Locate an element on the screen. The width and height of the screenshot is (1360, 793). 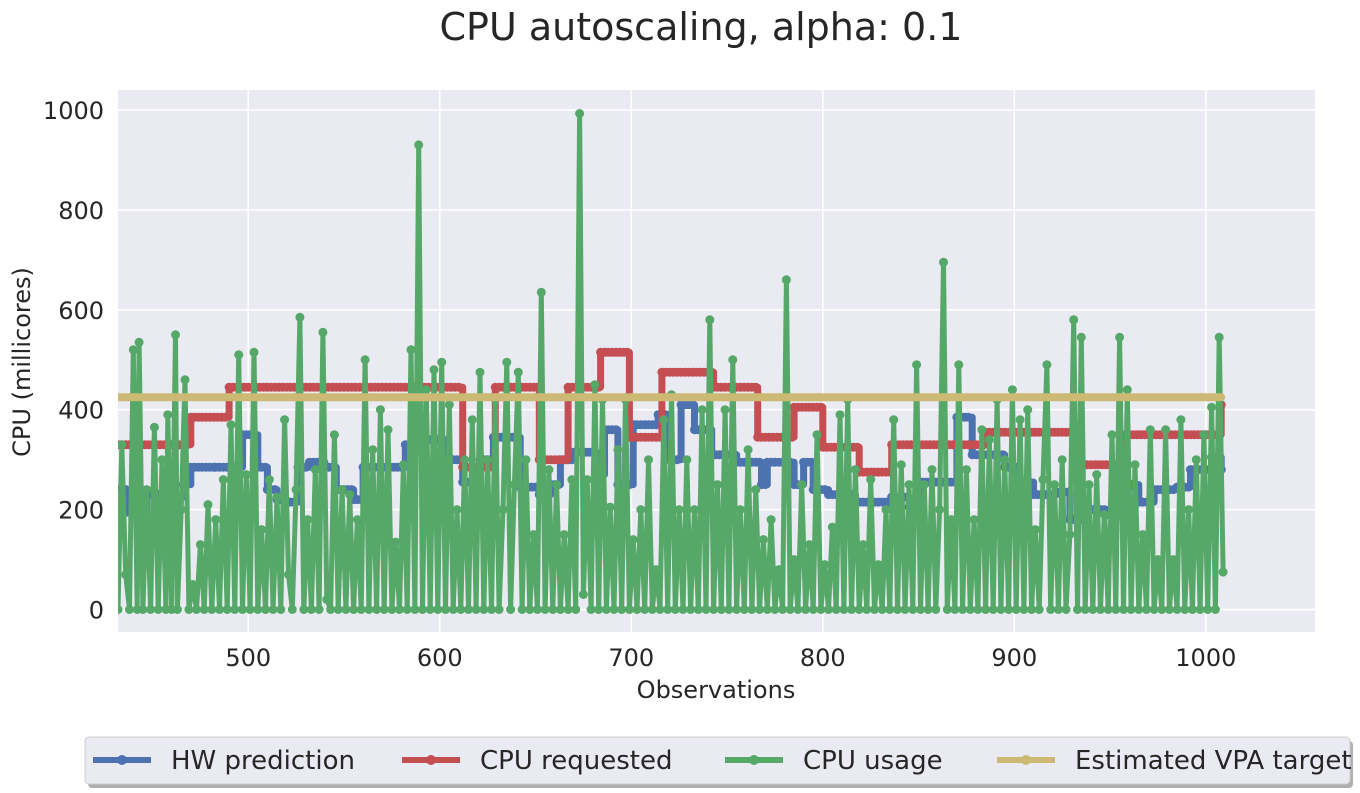
legend-item: HW prediction is located at coordinates (224, 761).